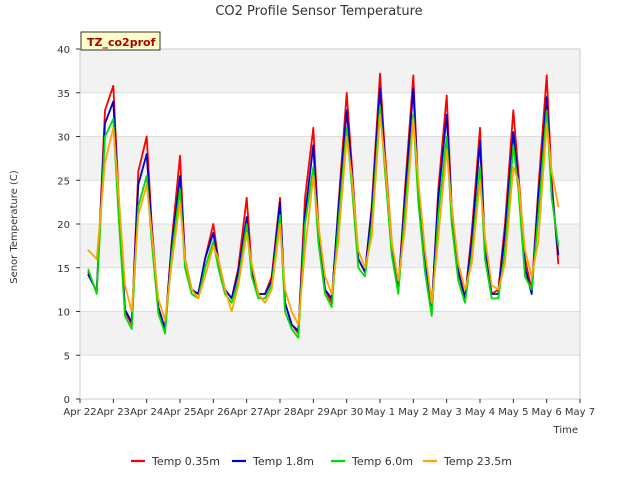  What do you see at coordinates (146, 412) in the screenshot?
I see `x-tick-label: Apr 24` at bounding box center [146, 412].